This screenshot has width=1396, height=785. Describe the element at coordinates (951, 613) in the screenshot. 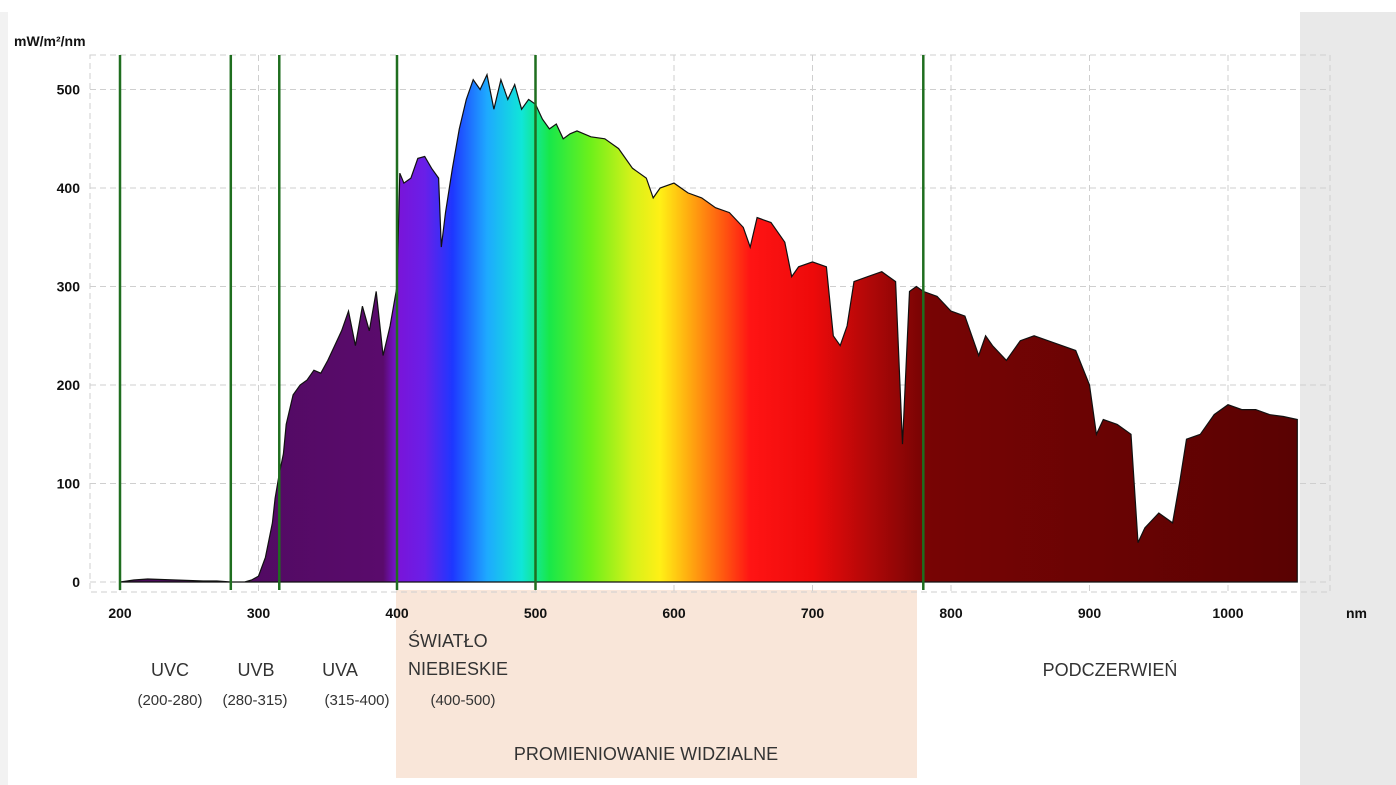

I see `x-tick-label-6: 800` at that location.